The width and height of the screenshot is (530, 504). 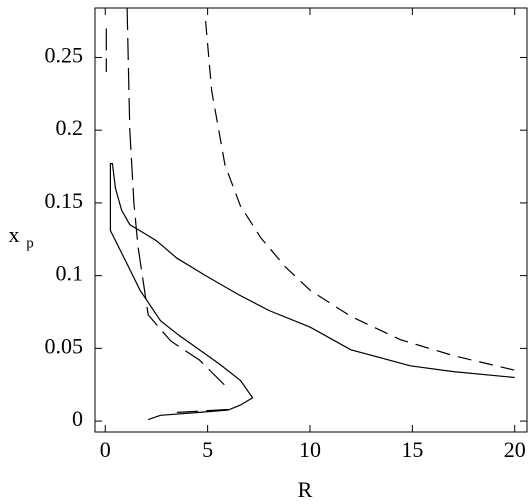 I want to click on y-tick-label: 0, so click(x=77, y=418).